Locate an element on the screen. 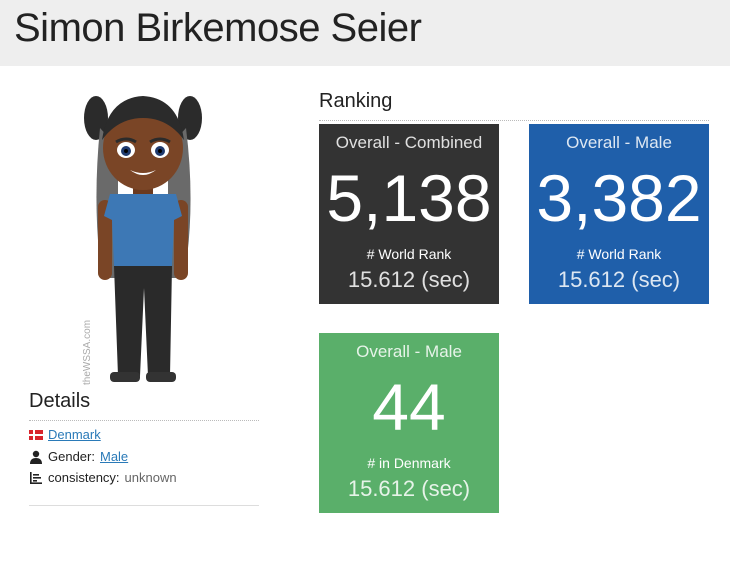  gender-link: Male is located at coordinates (114, 456).